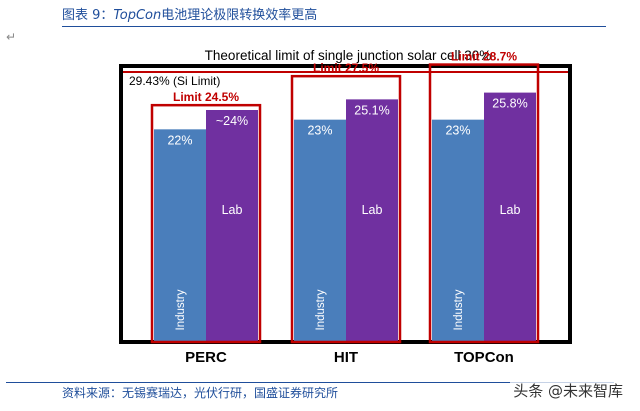  What do you see at coordinates (137, 15) in the screenshot?
I see `caption-topic: TopCon` at bounding box center [137, 15].